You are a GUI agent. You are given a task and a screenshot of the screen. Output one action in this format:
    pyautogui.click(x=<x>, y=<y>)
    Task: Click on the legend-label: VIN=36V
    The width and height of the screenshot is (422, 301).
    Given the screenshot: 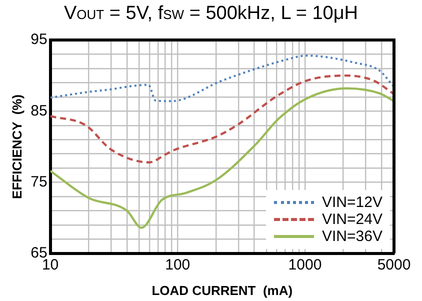 What is the action you would take?
    pyautogui.click(x=352, y=237)
    